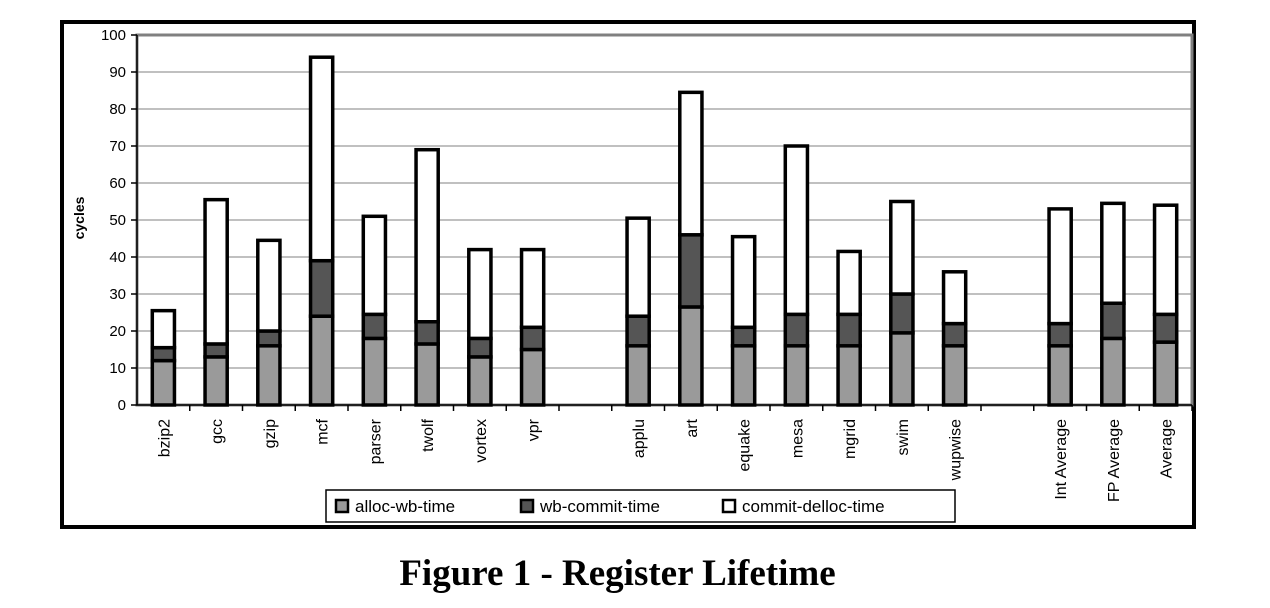 The width and height of the screenshot is (1270, 608). What do you see at coordinates (745, 445) in the screenshot?
I see `x-tick-label: equake` at bounding box center [745, 445].